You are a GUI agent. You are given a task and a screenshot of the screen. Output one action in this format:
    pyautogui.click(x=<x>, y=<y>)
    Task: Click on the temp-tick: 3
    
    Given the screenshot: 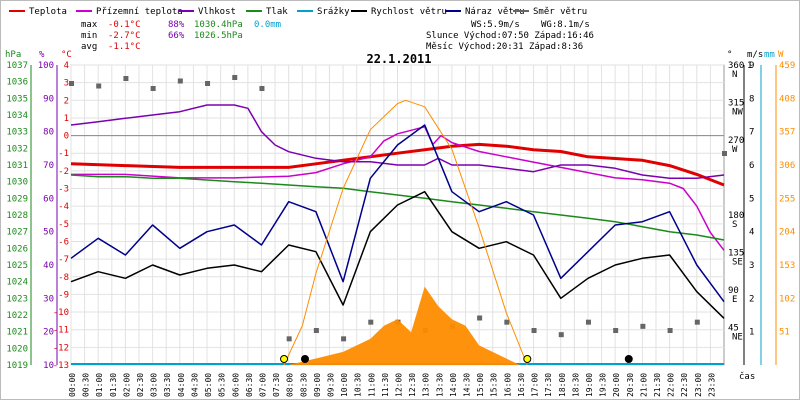 What is the action you would take?
    pyautogui.click(x=66, y=84)
    